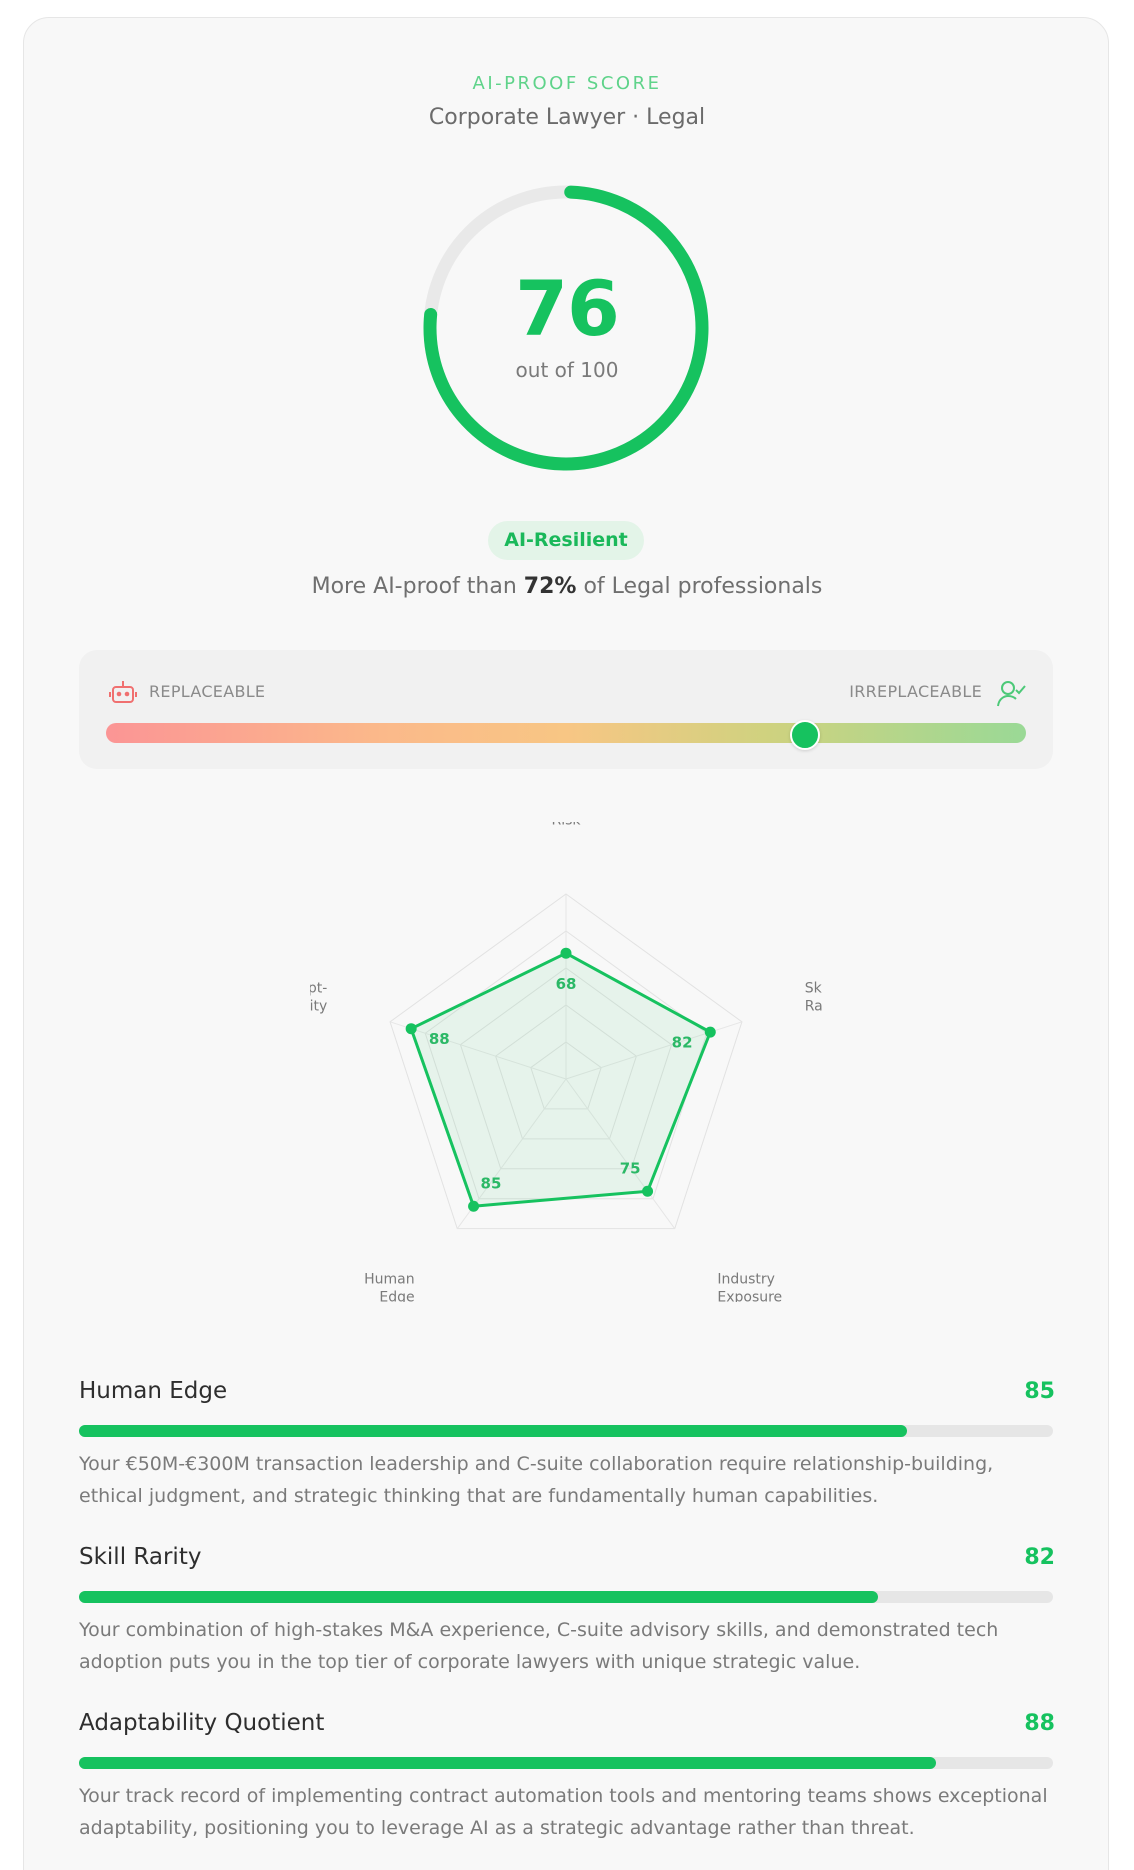  I want to click on score-value: 76, so click(567, 308).